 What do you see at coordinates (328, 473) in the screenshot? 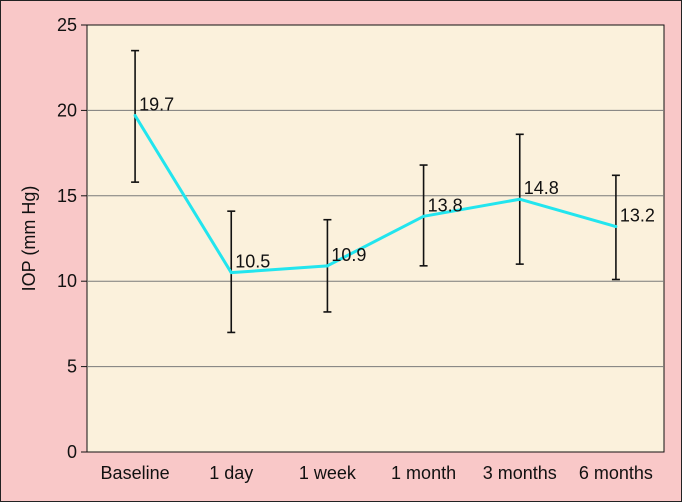
I see `x-tick-label: 1 week` at bounding box center [328, 473].